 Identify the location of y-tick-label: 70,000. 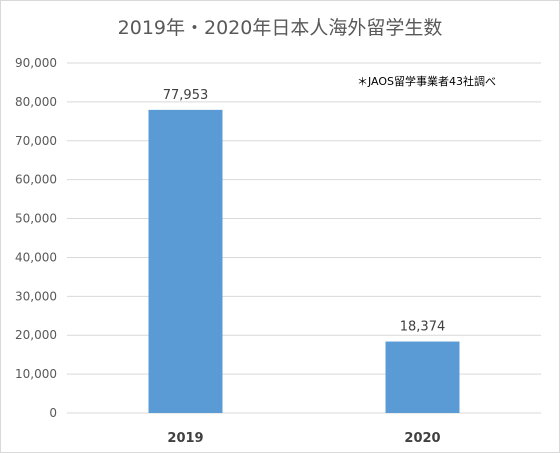
(36, 141).